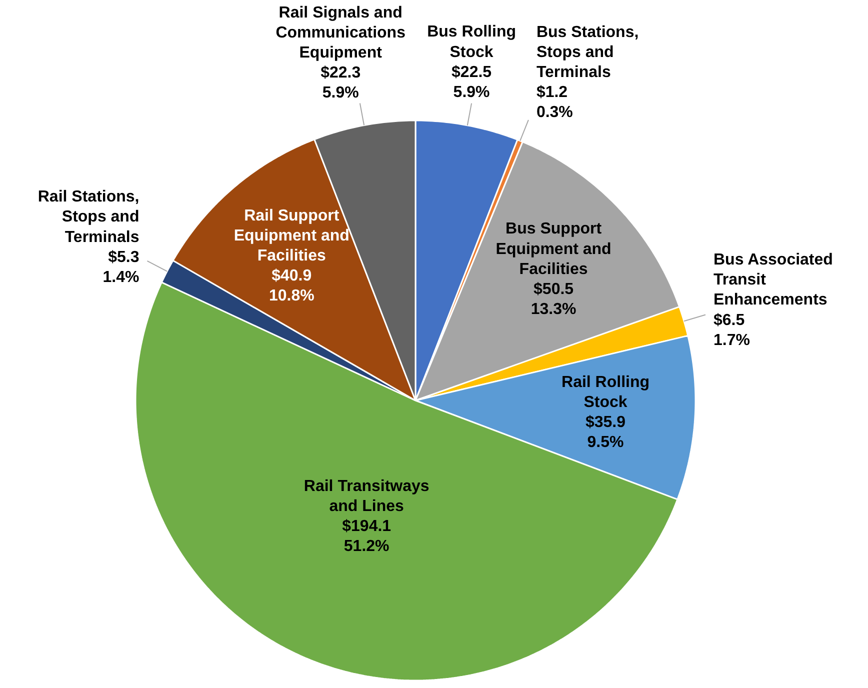 This screenshot has width=868, height=688. Describe the element at coordinates (472, 82) in the screenshot. I see `data-label: $22.5 5.9%` at that location.